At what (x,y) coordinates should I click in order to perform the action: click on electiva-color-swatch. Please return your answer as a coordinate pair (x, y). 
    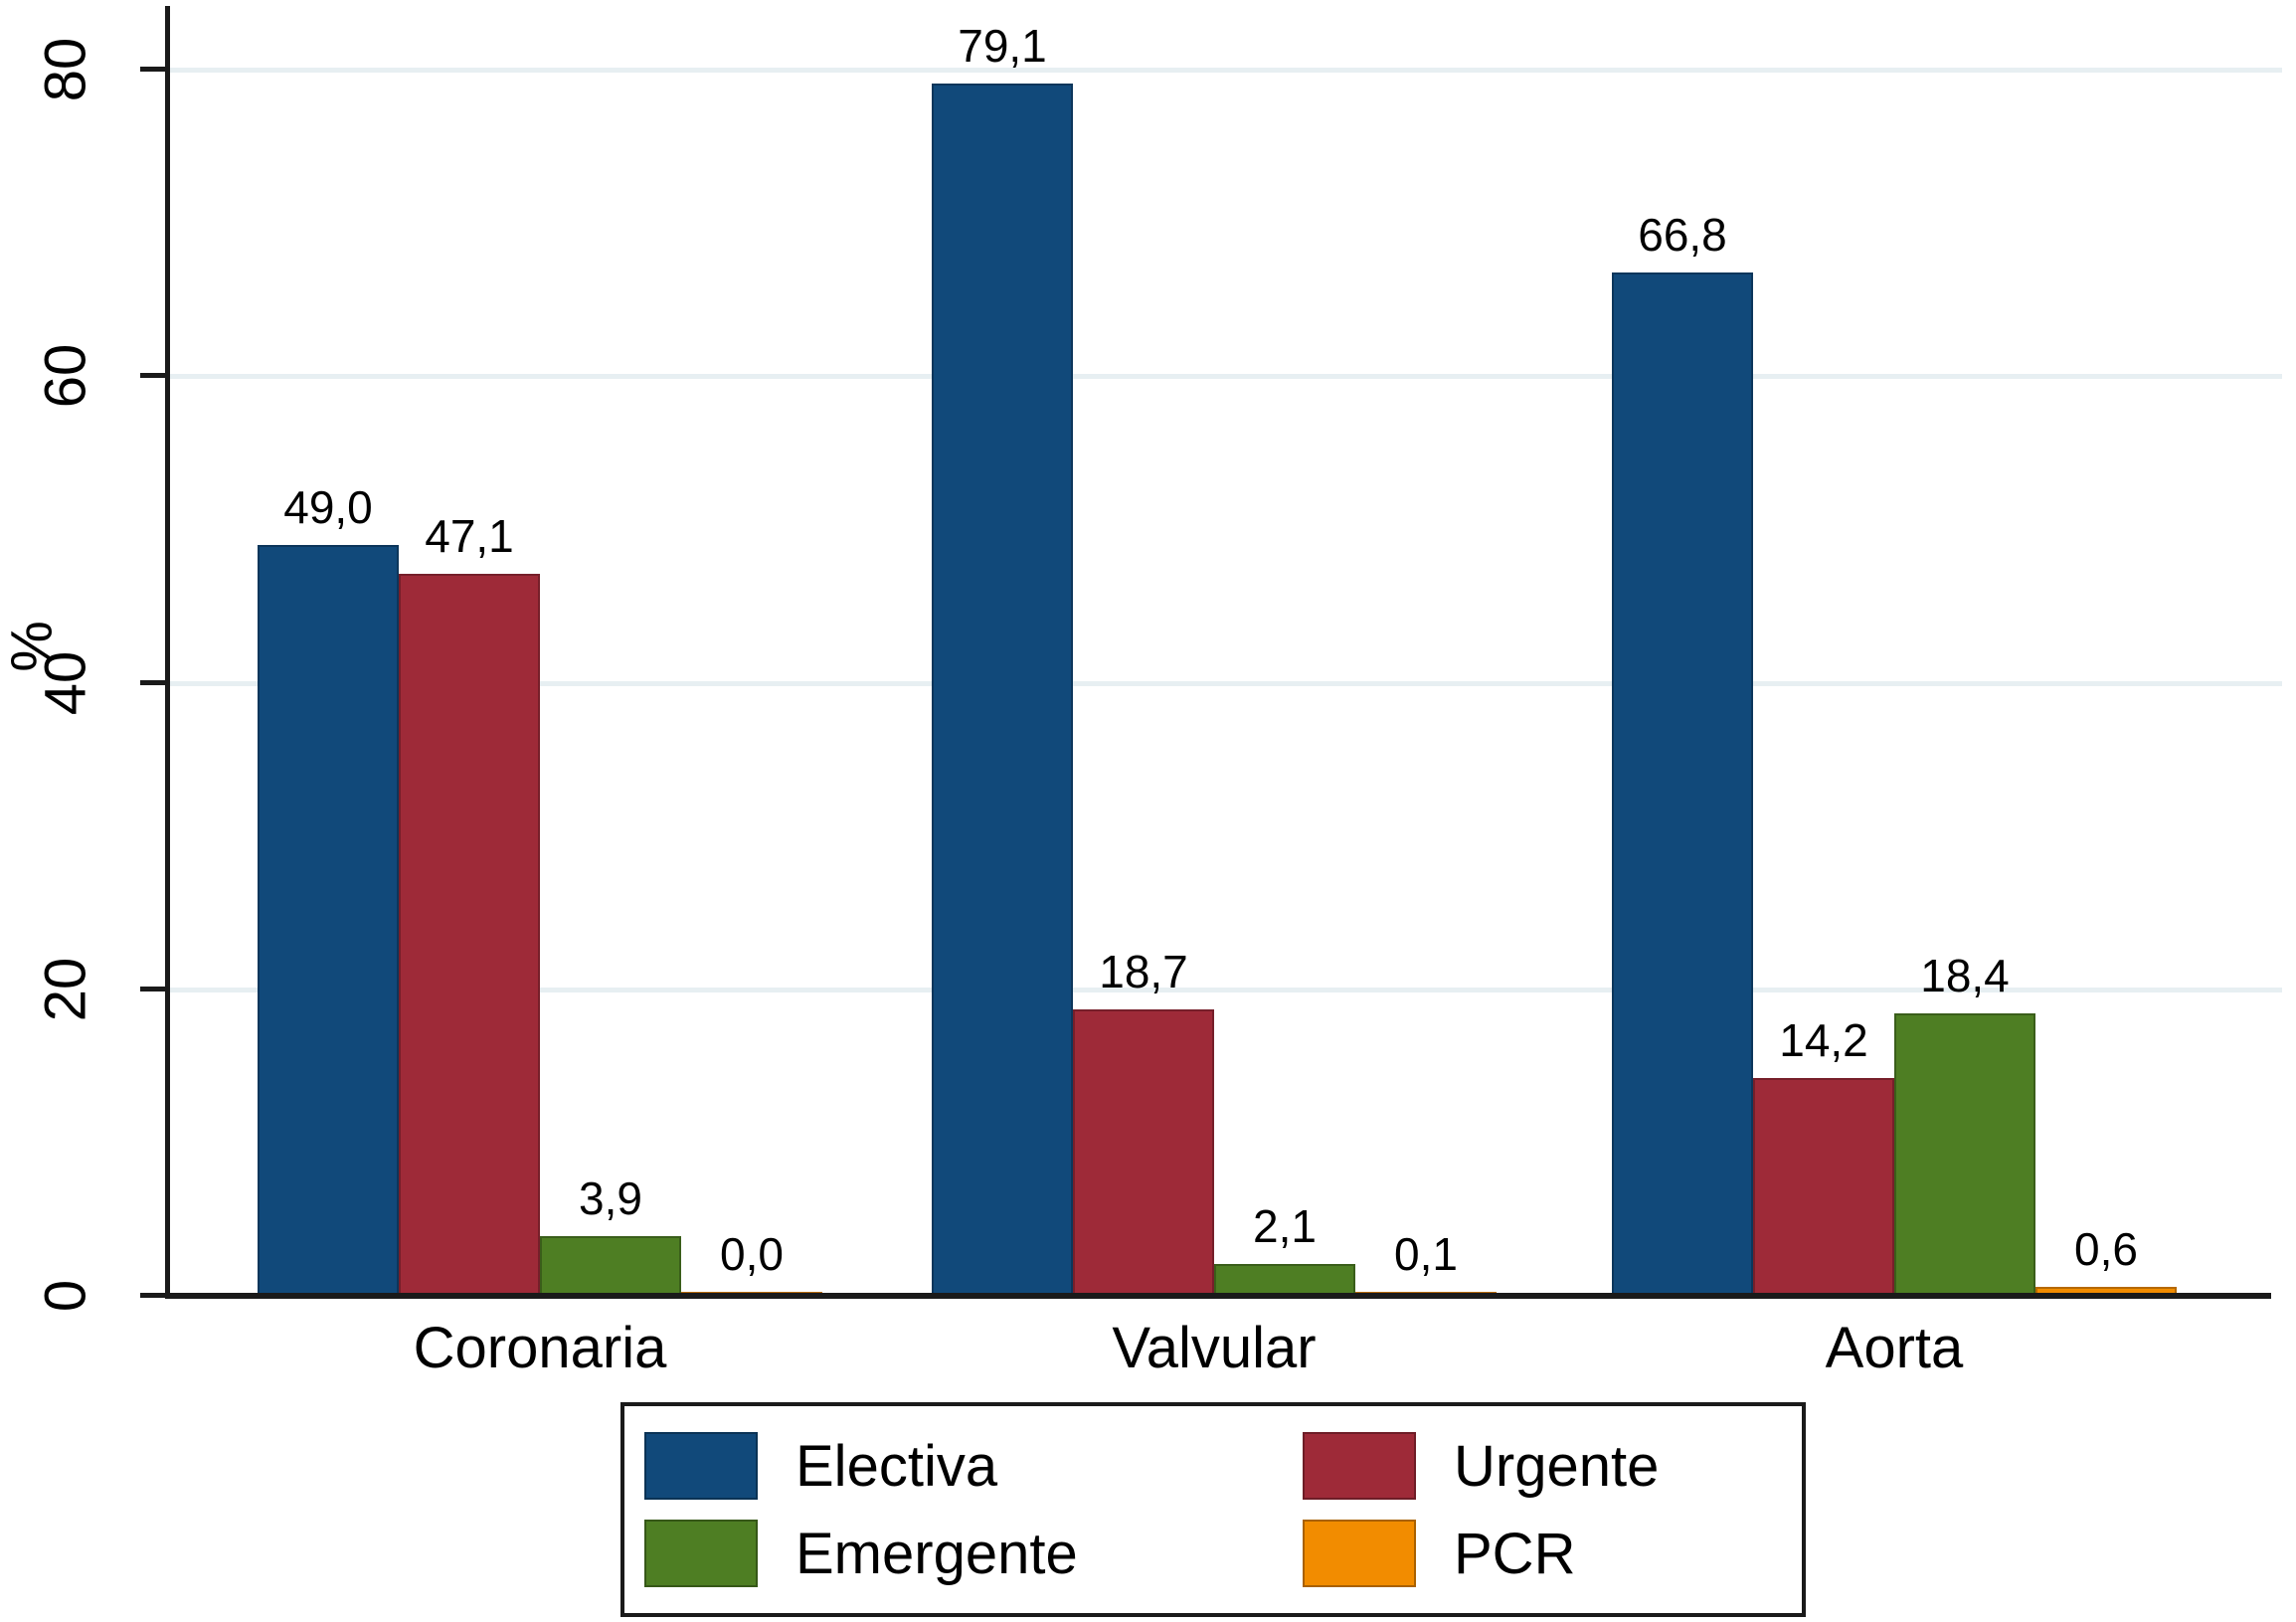
    Looking at the image, I should click on (701, 1466).